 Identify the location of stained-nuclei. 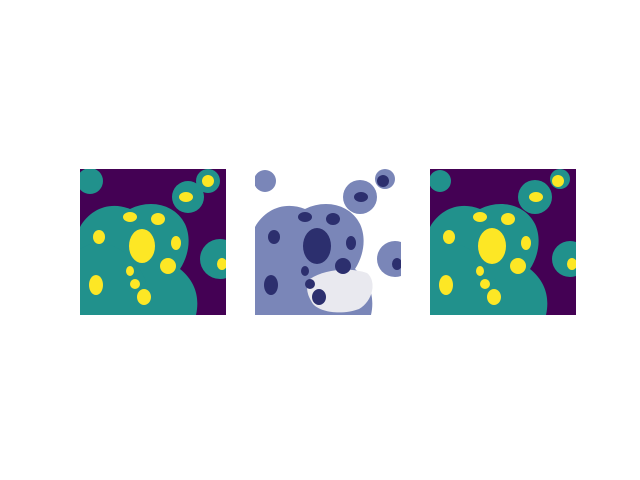
(332, 240).